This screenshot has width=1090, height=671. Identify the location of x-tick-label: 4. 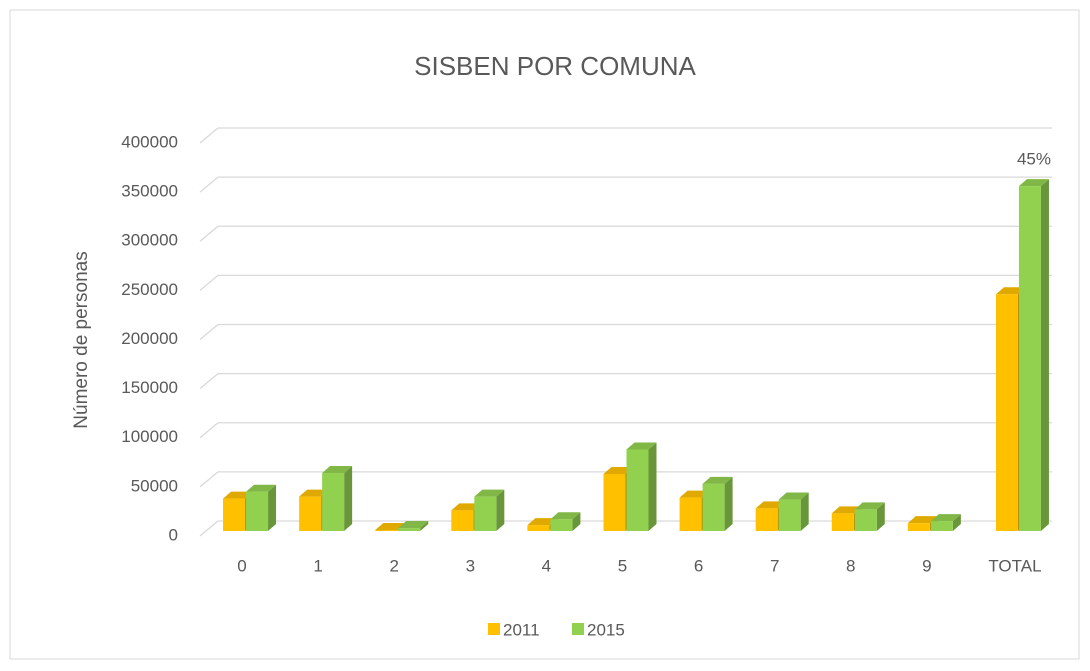
(546, 565).